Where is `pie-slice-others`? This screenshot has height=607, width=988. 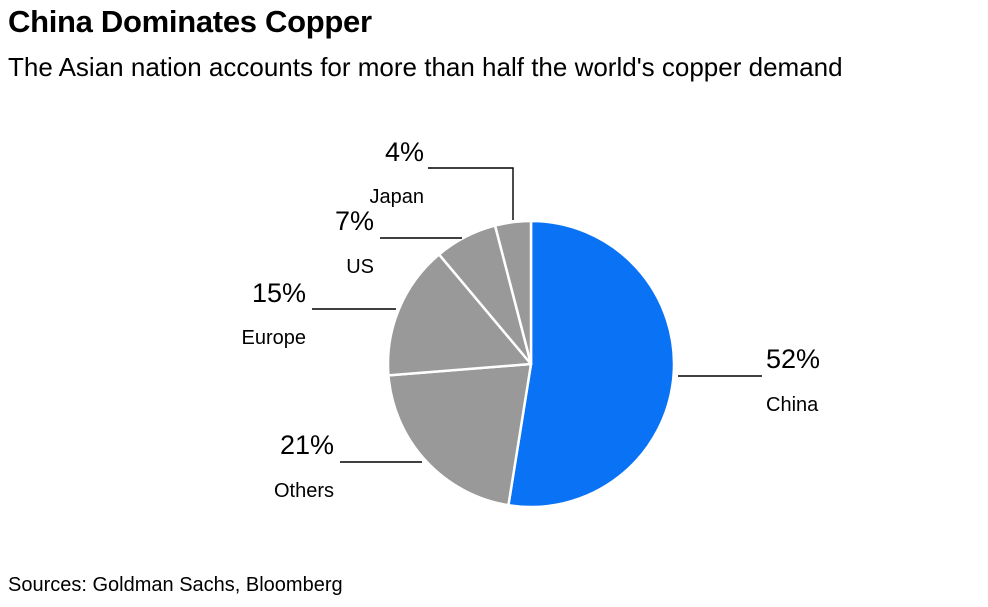 pie-slice-others is located at coordinates (460, 434).